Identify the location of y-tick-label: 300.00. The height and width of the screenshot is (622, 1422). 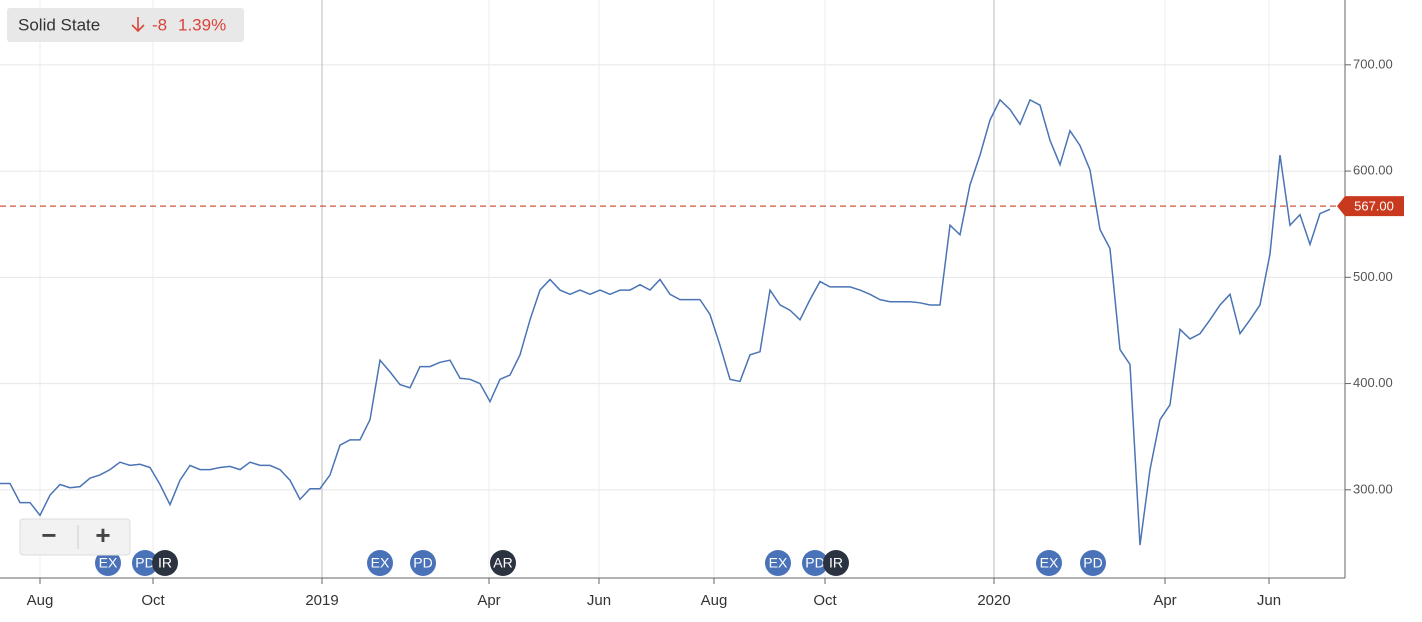
(1373, 488).